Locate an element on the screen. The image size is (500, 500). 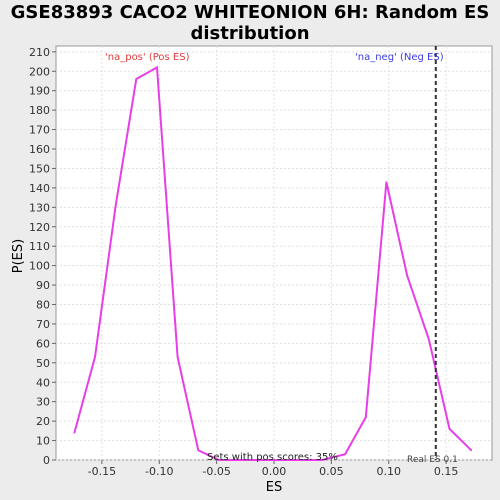
x-tick-label: -0.10 is located at coordinates (159, 471).